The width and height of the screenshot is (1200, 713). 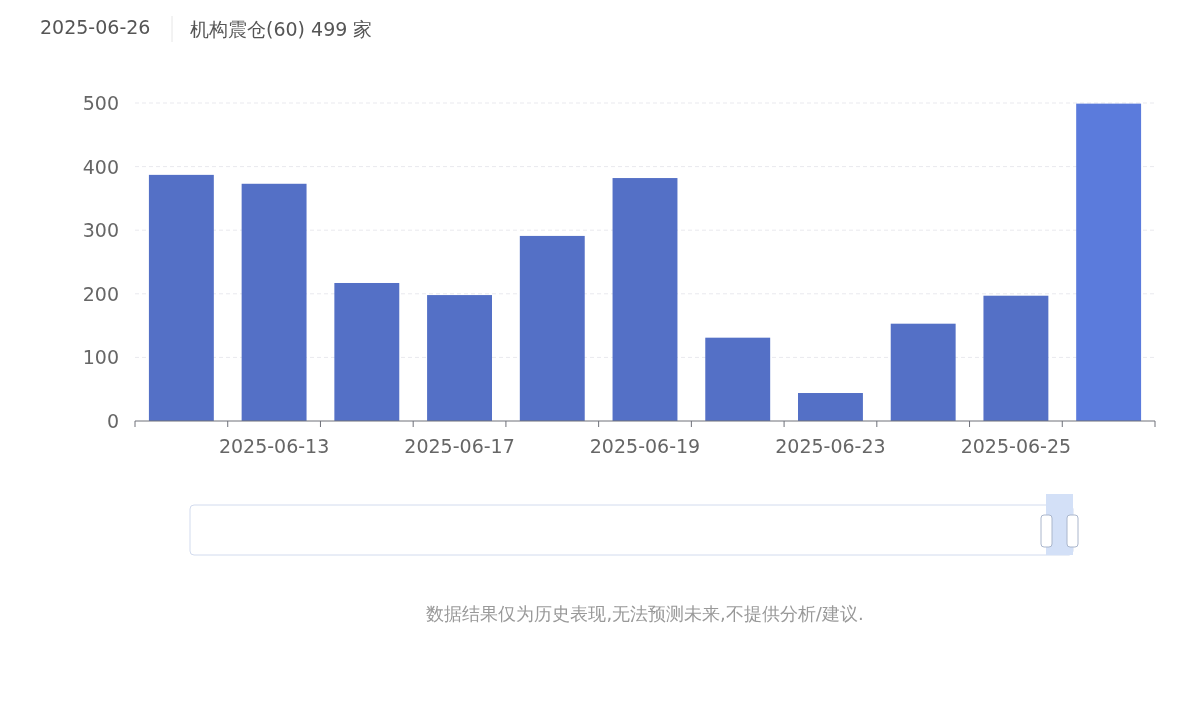 I want to click on x-tick-label: 2025-06-17, so click(x=459, y=446).